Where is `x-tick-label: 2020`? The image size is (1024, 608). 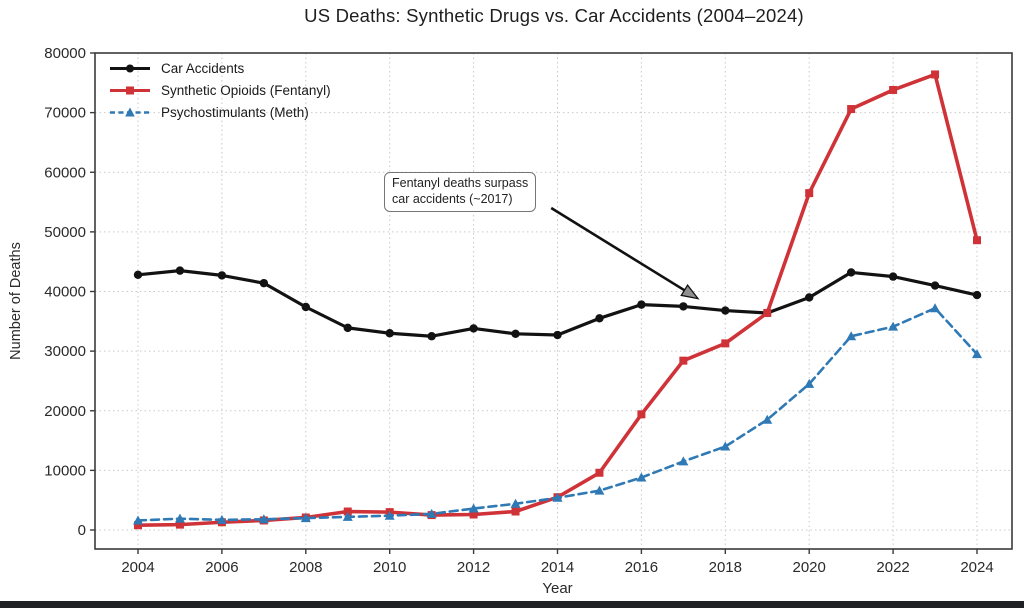 x-tick-label: 2020 is located at coordinates (809, 567).